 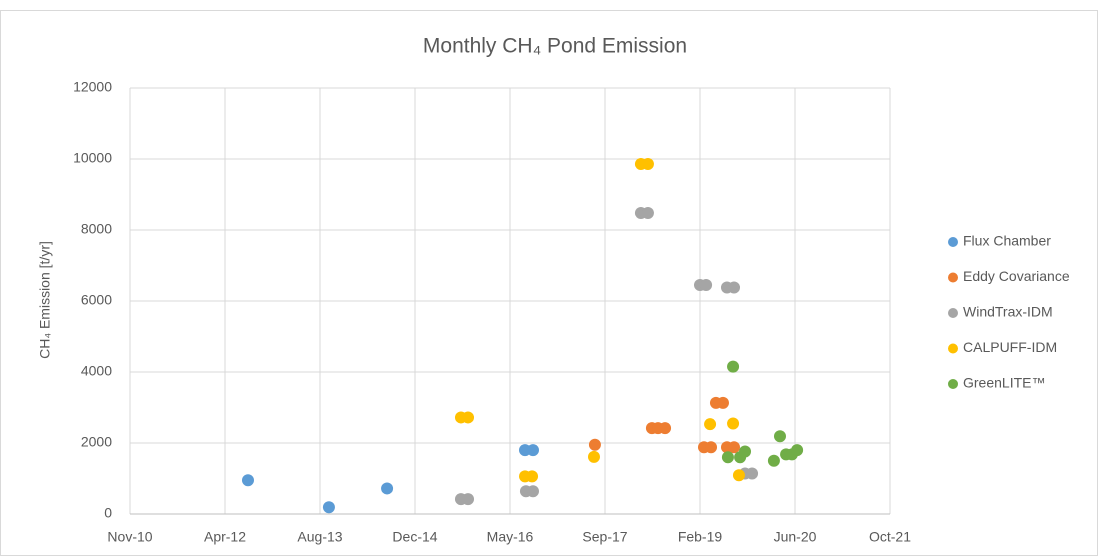 What do you see at coordinates (129, 537) in the screenshot?
I see `x-tick-label: Nov-10` at bounding box center [129, 537].